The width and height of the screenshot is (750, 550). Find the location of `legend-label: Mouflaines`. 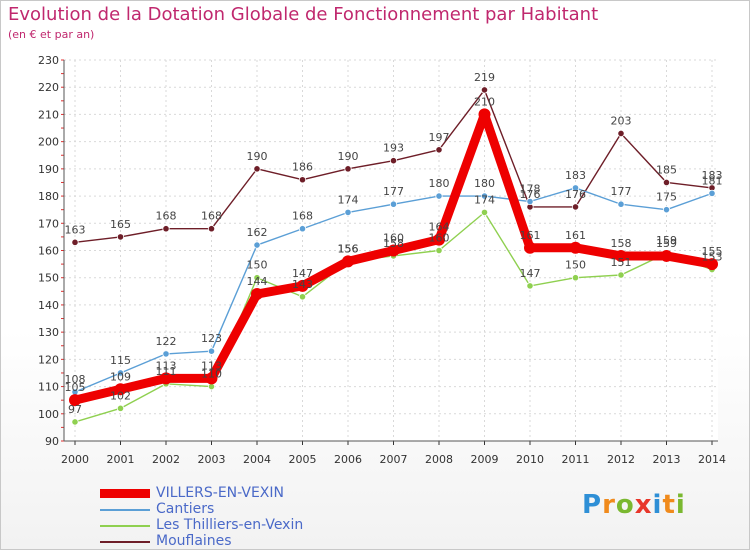

legend-label: Mouflaines is located at coordinates (194, 541).